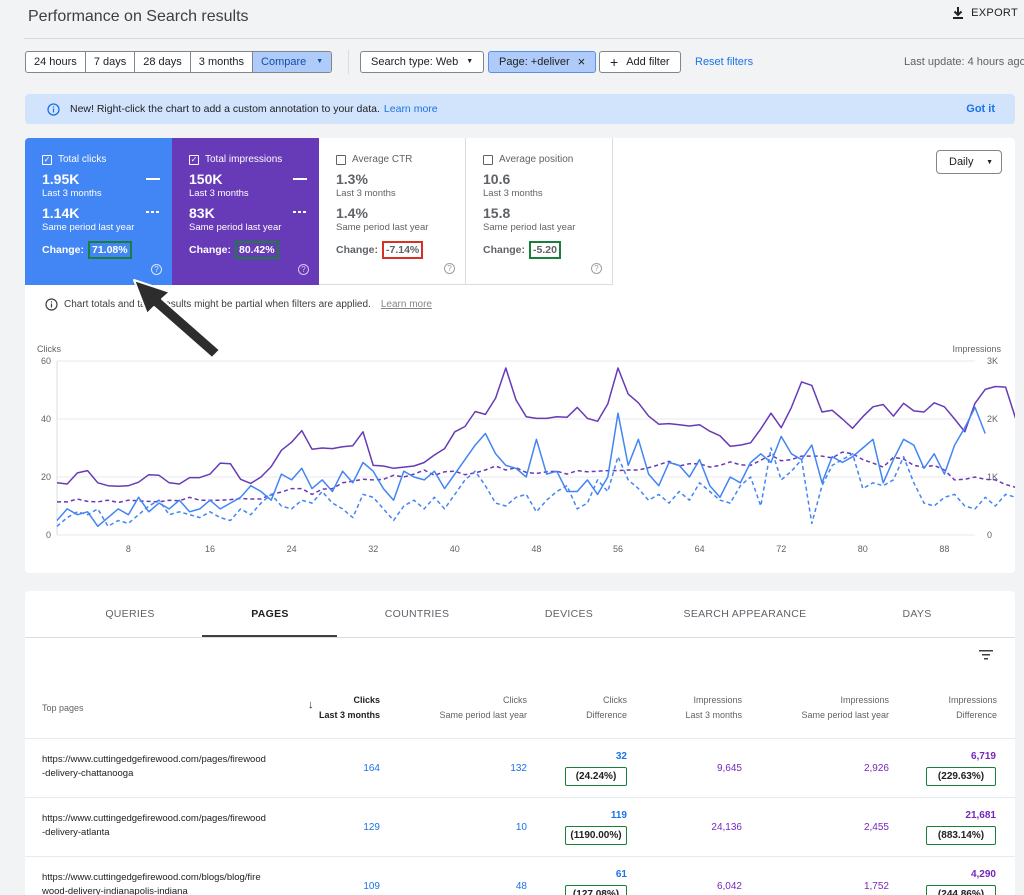  Describe the element at coordinates (781, 549) in the screenshot. I see `x-tick-label: 72` at that location.